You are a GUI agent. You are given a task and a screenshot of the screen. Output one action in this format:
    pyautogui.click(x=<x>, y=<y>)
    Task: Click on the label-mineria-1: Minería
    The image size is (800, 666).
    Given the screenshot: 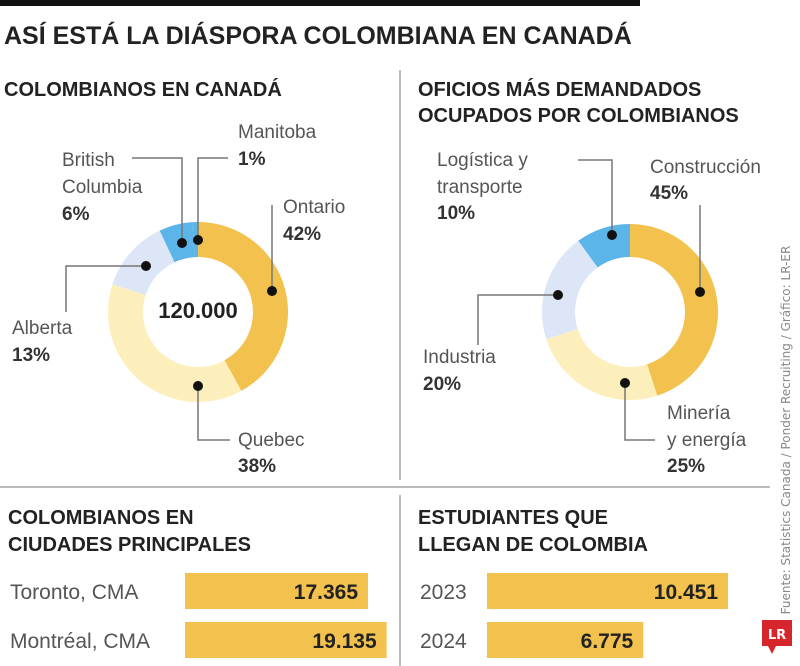 What is the action you would take?
    pyautogui.click(x=699, y=413)
    